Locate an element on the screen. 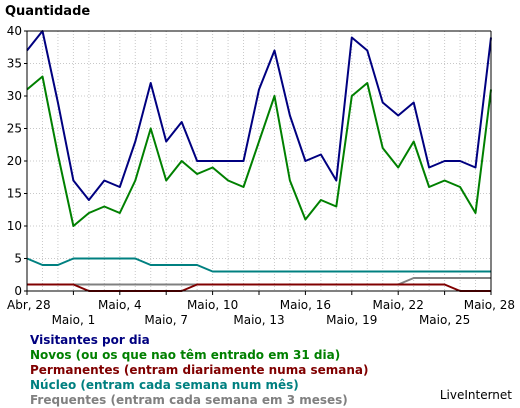 The height and width of the screenshot is (408, 520). legend-entry: Núcleo (entram cada semana num mês) is located at coordinates (164, 385).